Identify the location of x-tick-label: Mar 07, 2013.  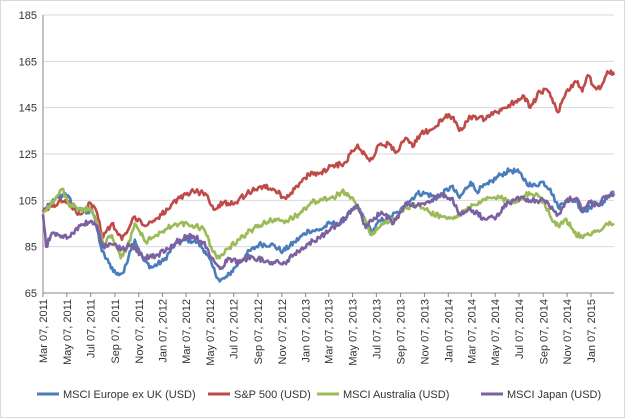
(330, 331).